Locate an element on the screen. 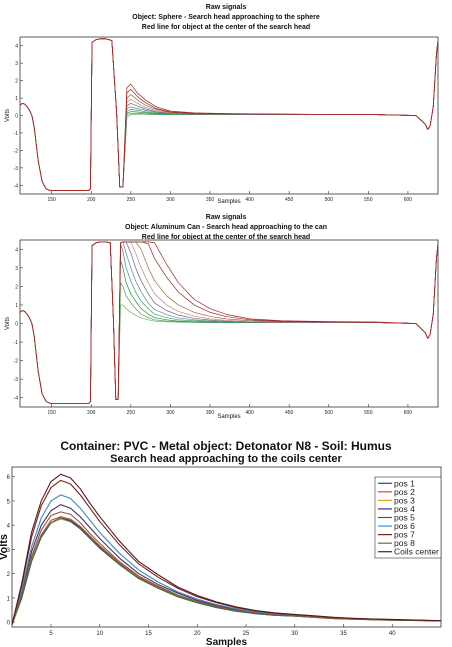  y-tick-label: 6 is located at coordinates (9, 478).